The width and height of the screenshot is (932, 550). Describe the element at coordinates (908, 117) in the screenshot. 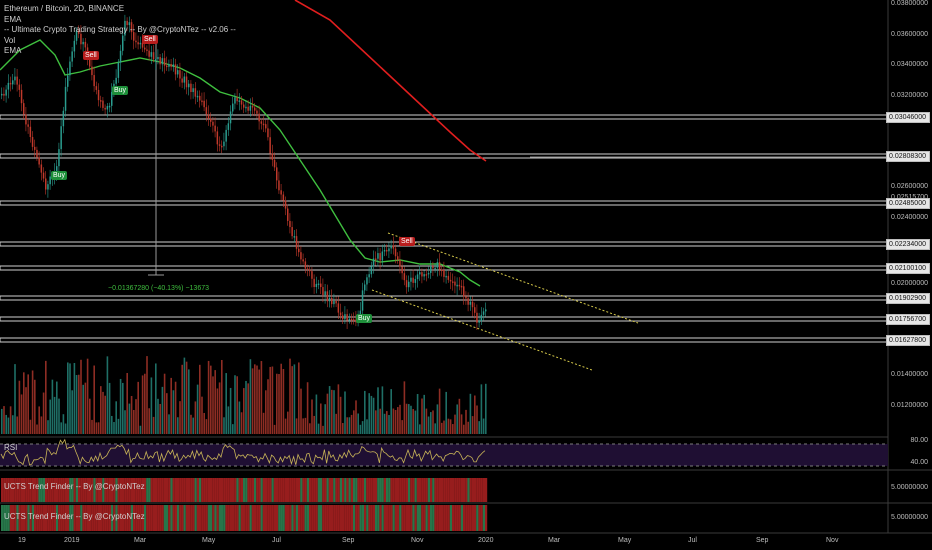

I see `price-level-tag: 0.03046000` at that location.